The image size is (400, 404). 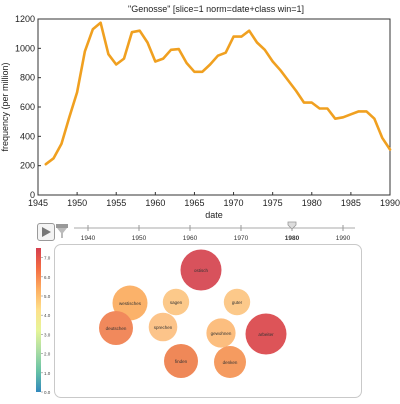 I want to click on bubble-label: deutschen, so click(x=116, y=328).